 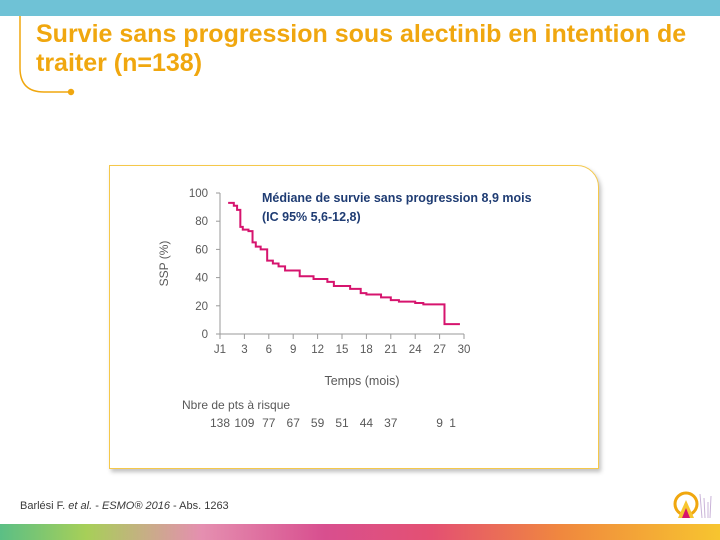 I want to click on at-risk-value: 59, so click(x=318, y=423).